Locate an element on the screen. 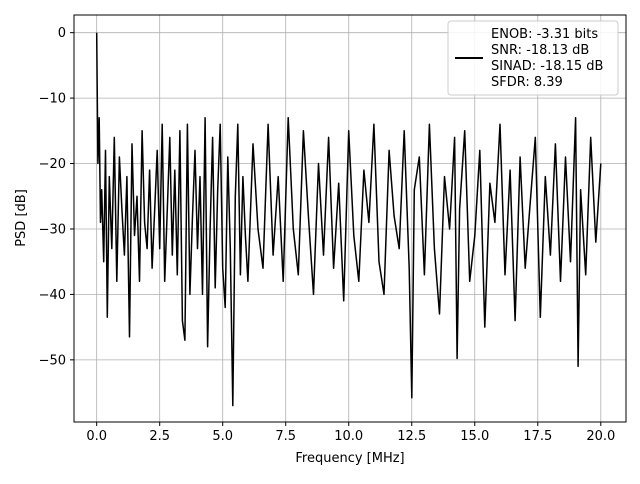  legend-entry-line-3: SINAD: -18.15 dB is located at coordinates (547, 66).